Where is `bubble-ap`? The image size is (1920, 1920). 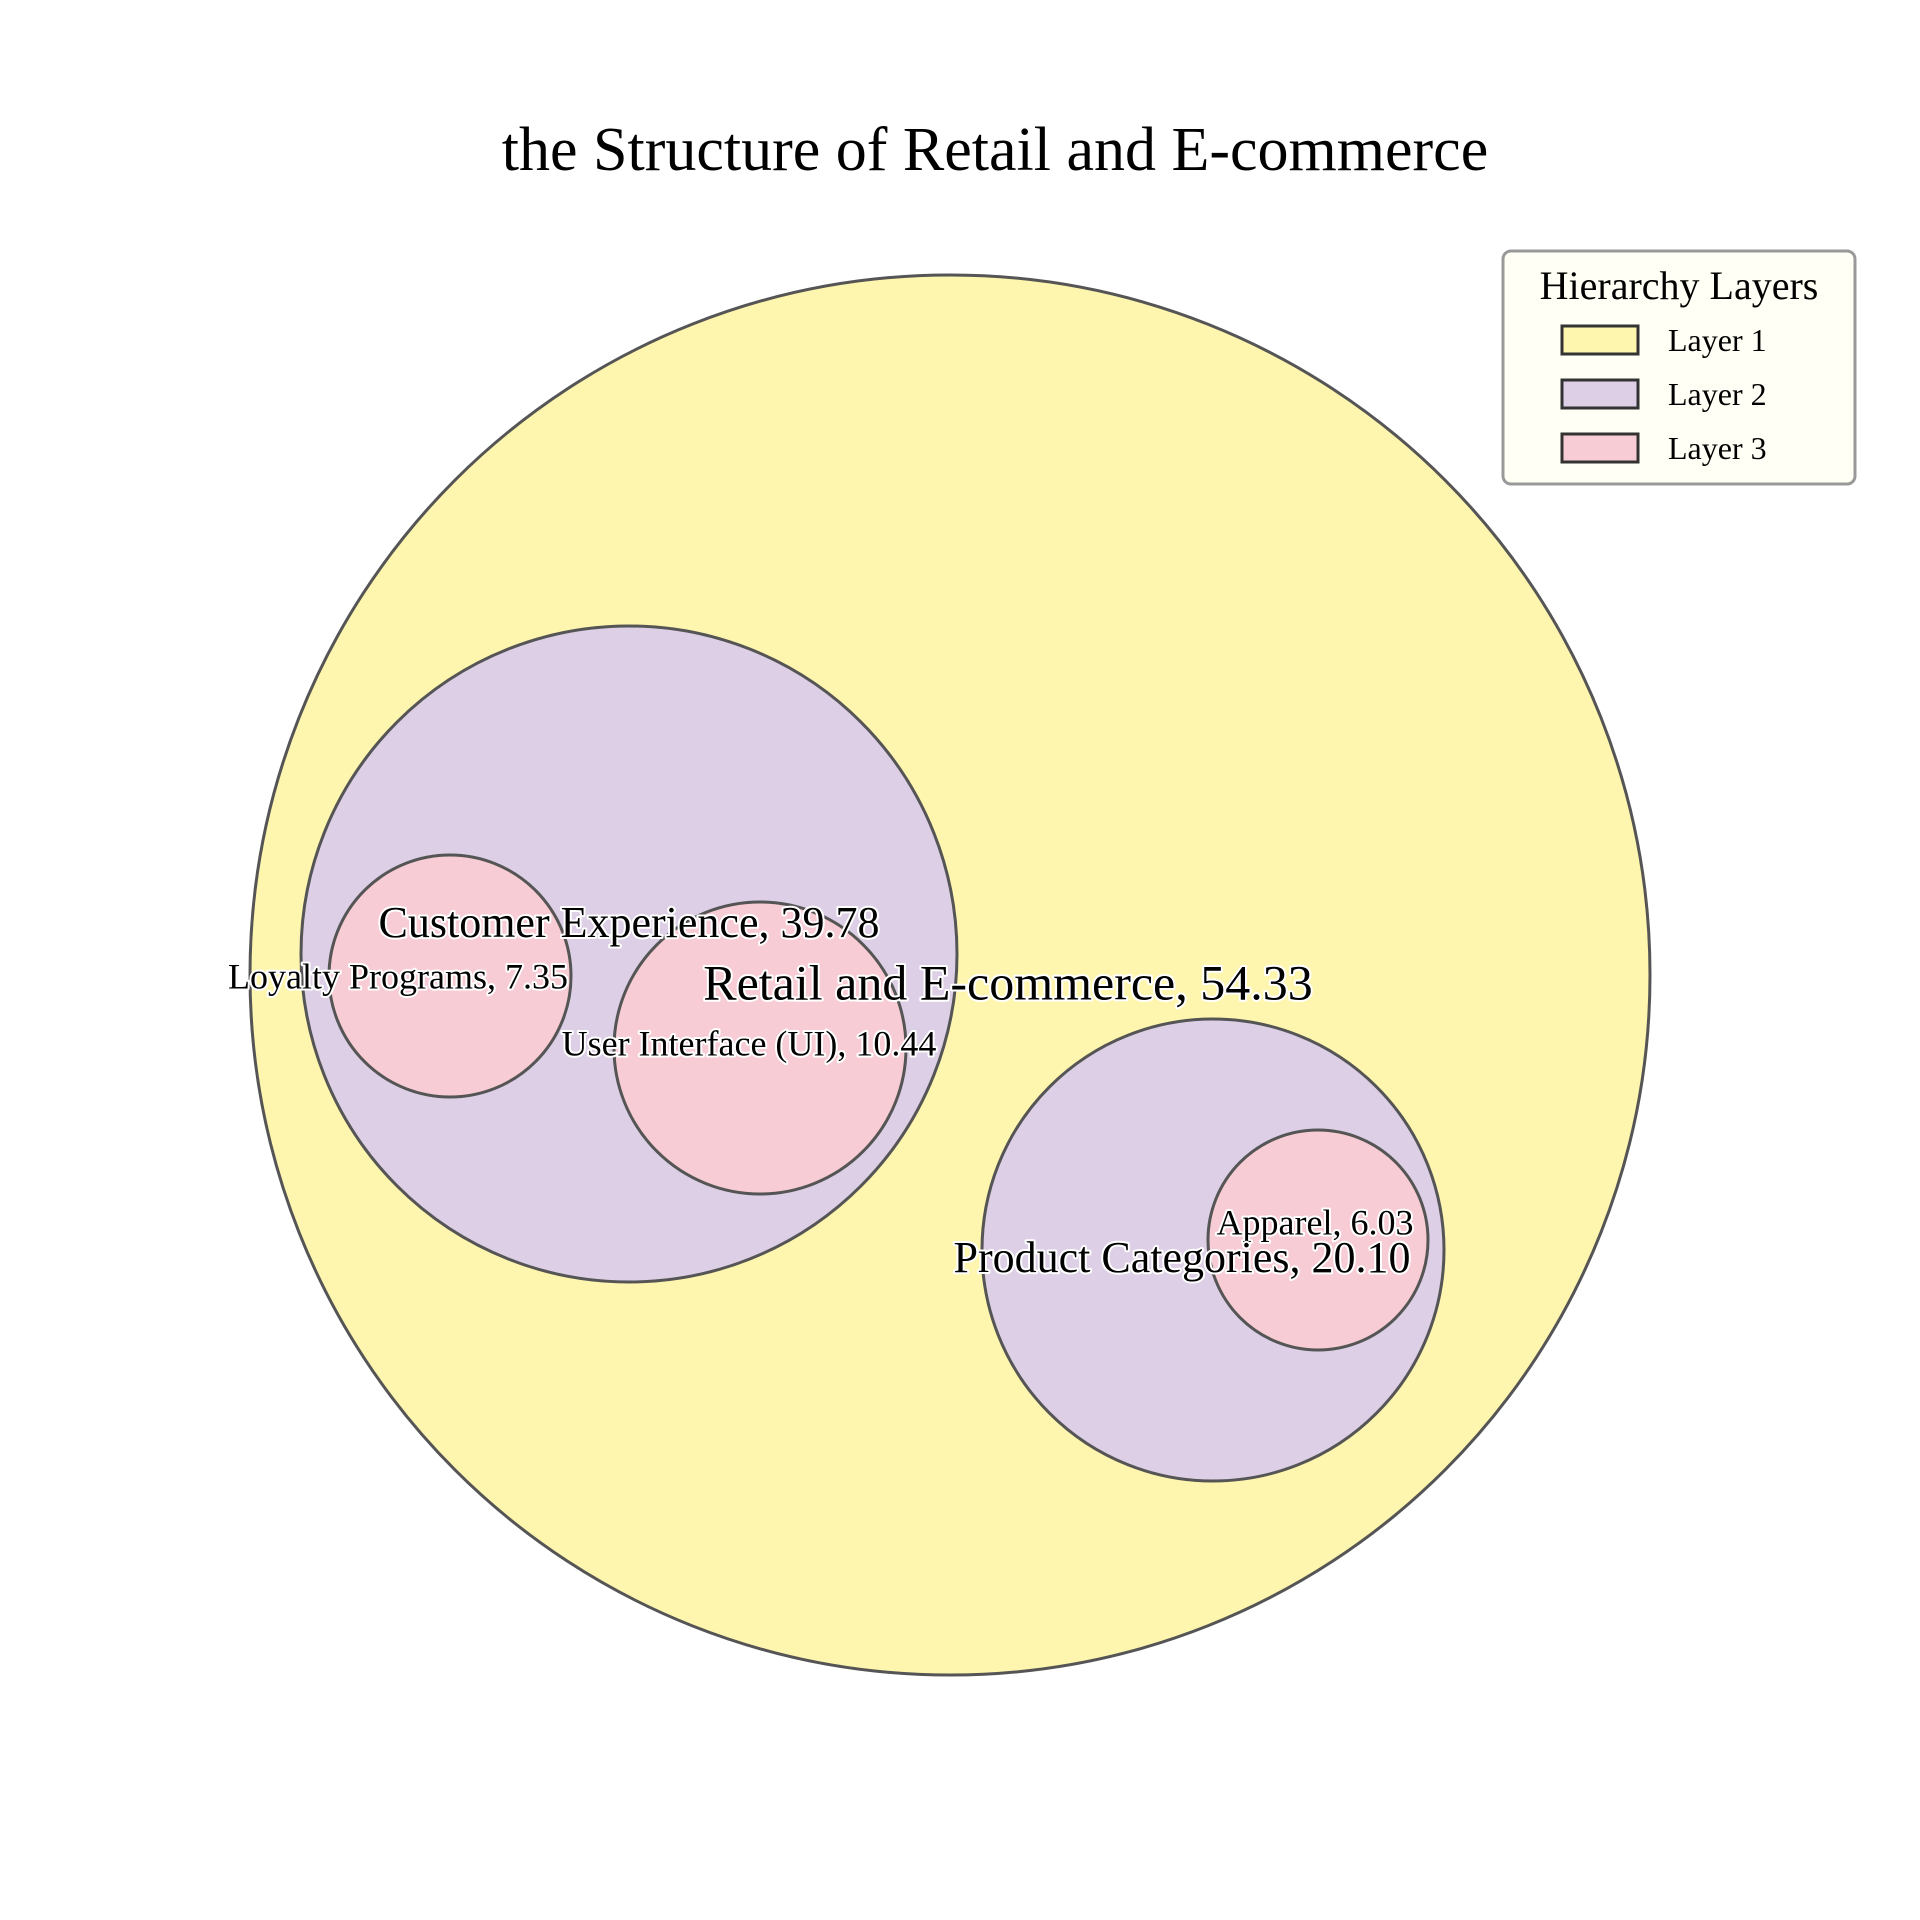 bubble-ap is located at coordinates (1318, 1240).